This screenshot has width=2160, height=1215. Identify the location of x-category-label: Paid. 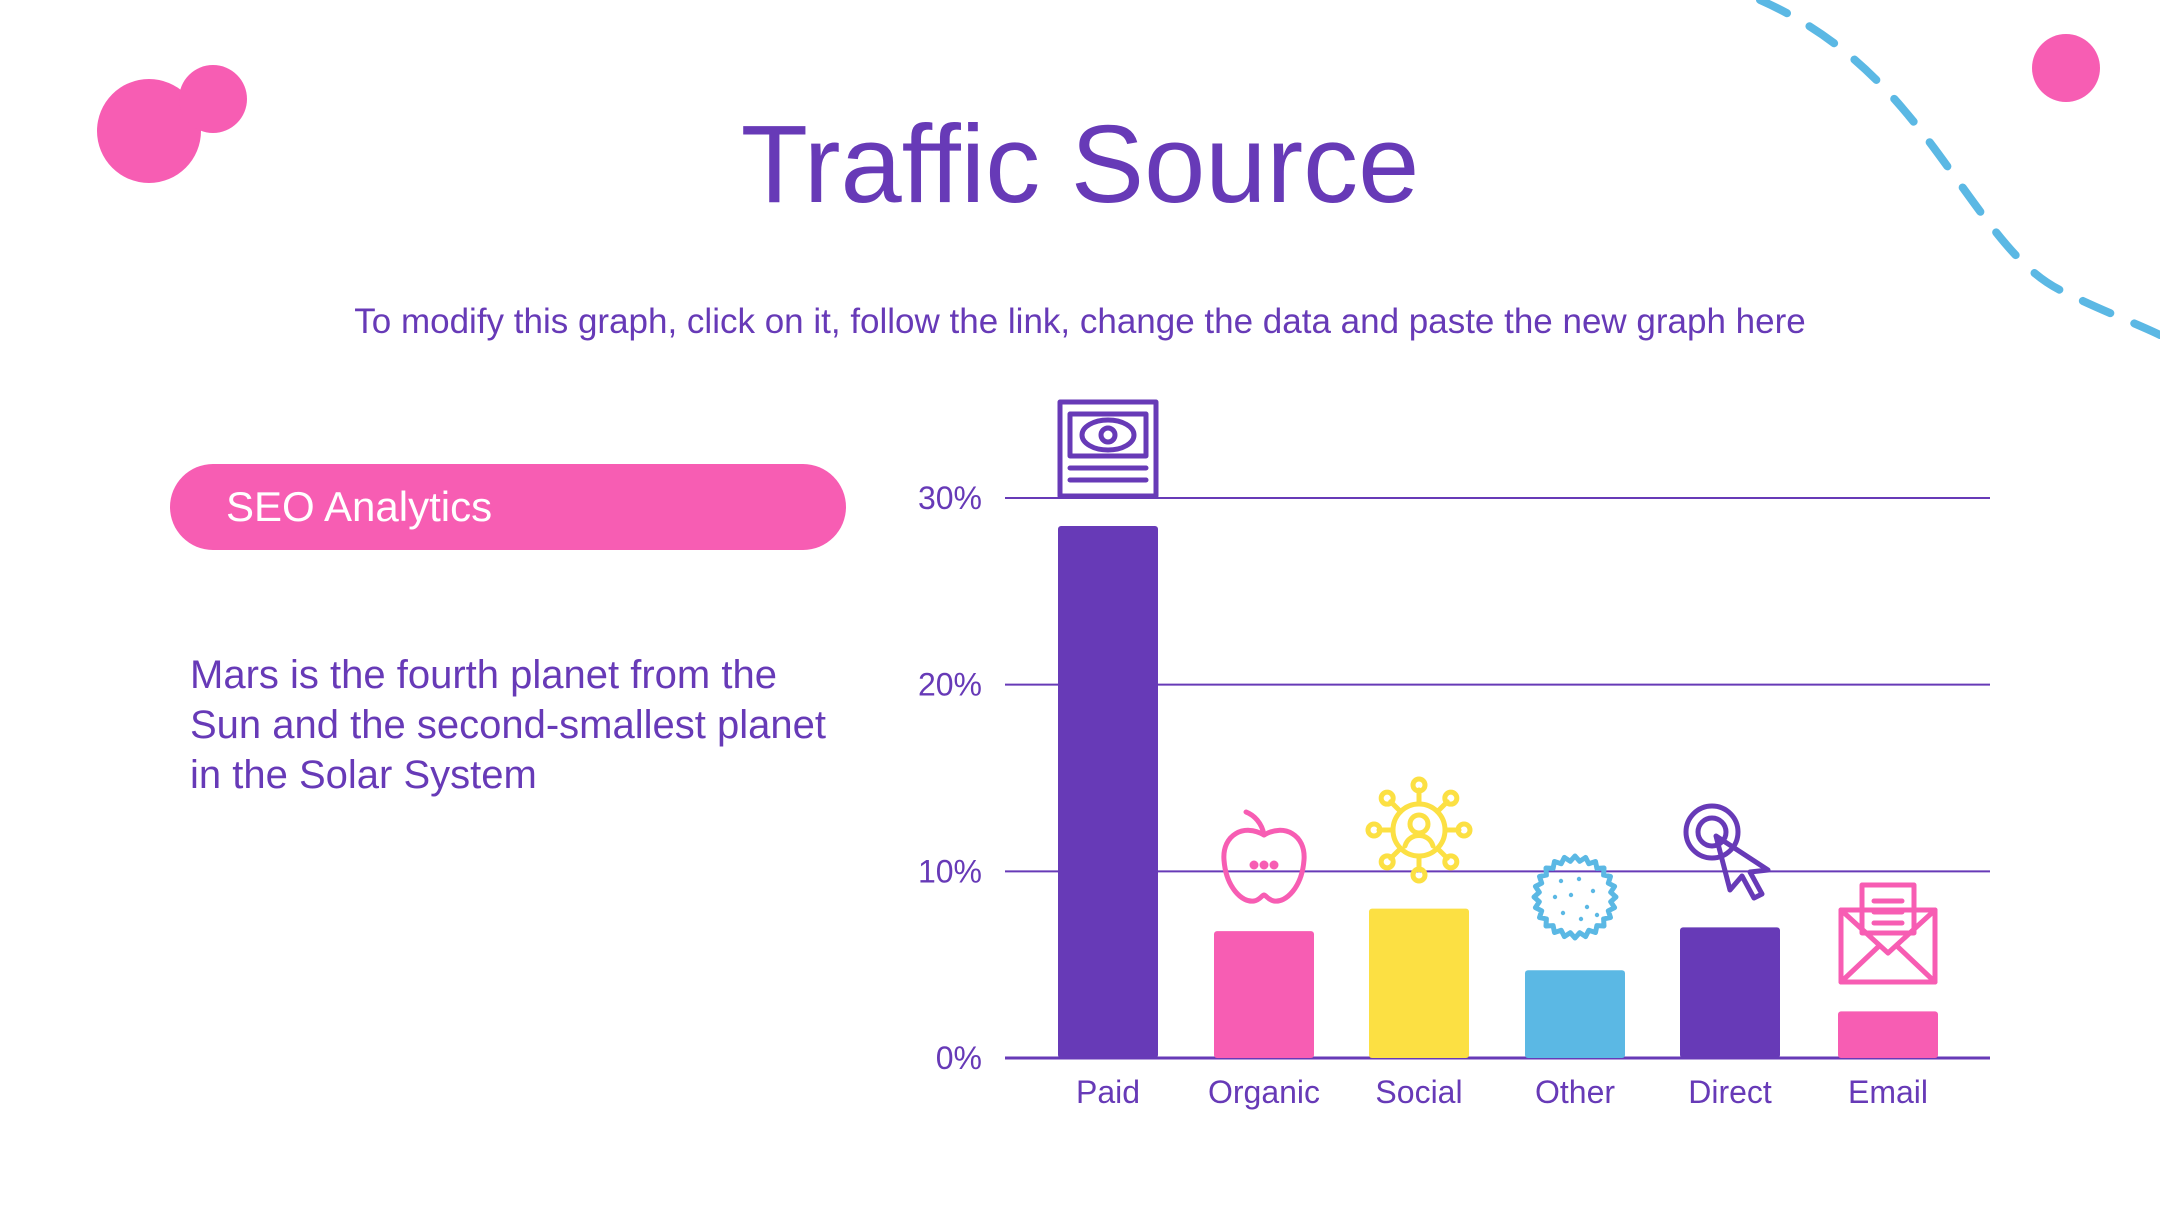
(1108, 1092).